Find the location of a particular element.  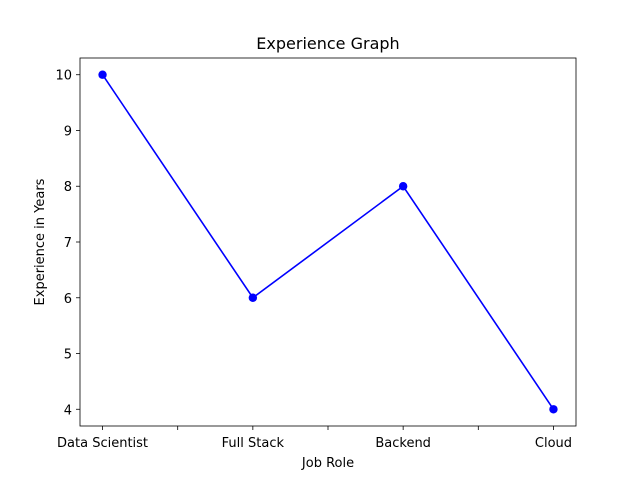

x-axis-label: Job Role is located at coordinates (327, 463).